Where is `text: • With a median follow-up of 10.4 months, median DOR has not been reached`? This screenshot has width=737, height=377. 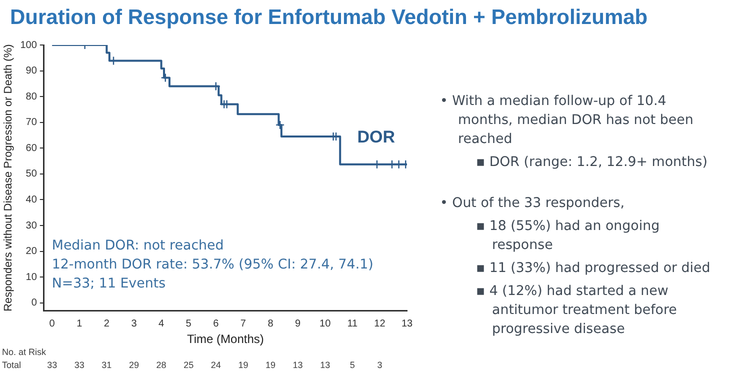 text: • With a median follow-up of 10.4 months, median DOR has not been reached is located at coordinates (567, 121).